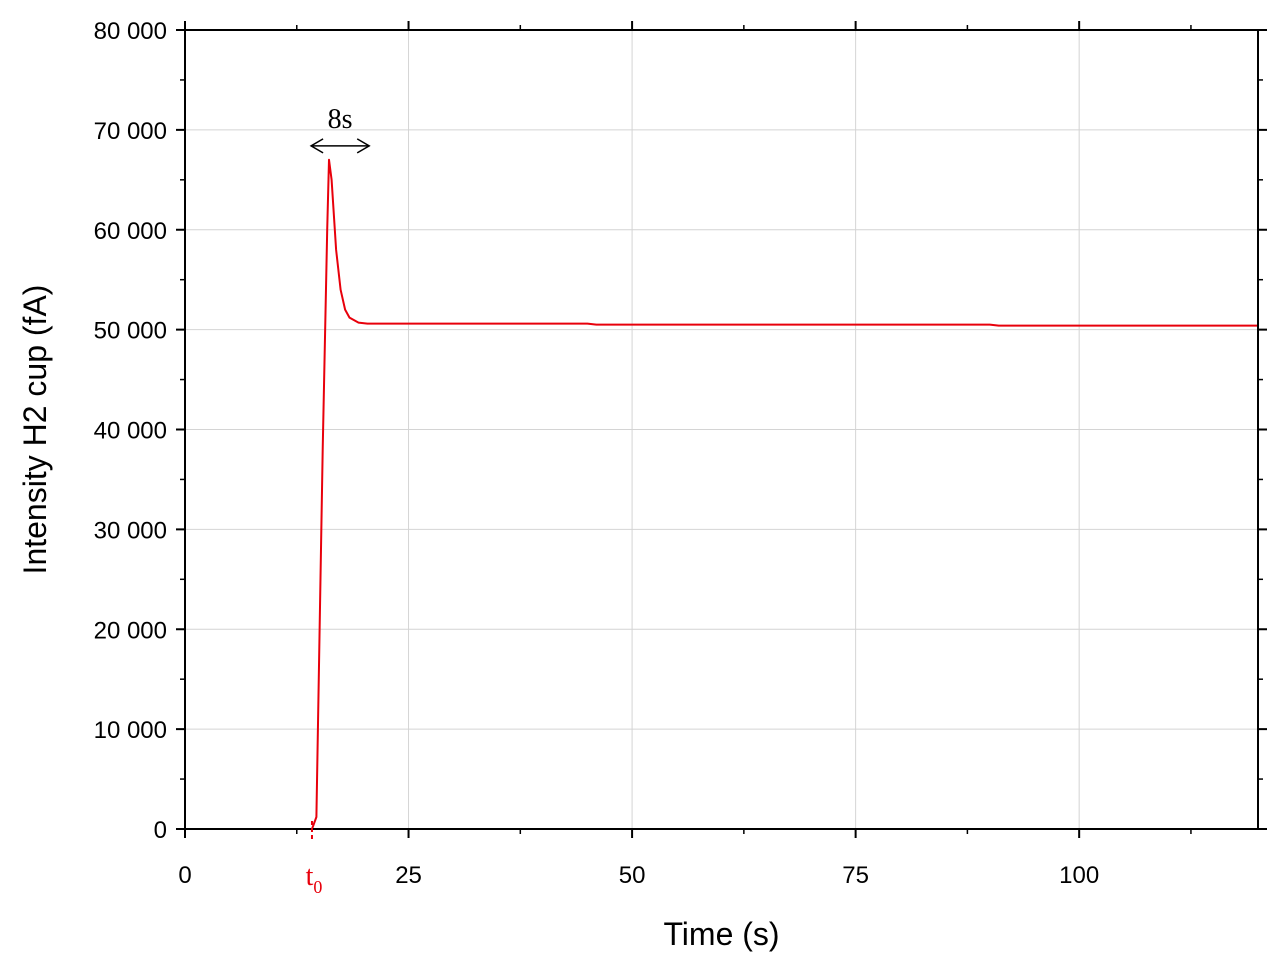 The width and height of the screenshot is (1278, 971). What do you see at coordinates (340, 119) in the screenshot?
I see `duration-label: 8s` at bounding box center [340, 119].